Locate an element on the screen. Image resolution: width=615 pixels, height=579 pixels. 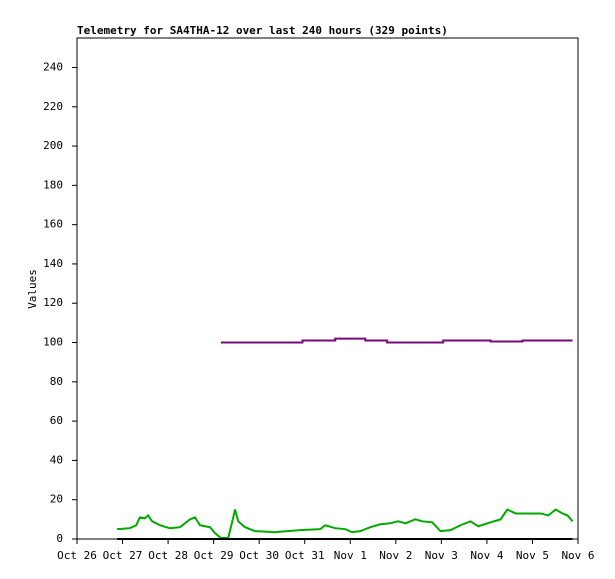
y-axis-label: Values is located at coordinates (32, 289).